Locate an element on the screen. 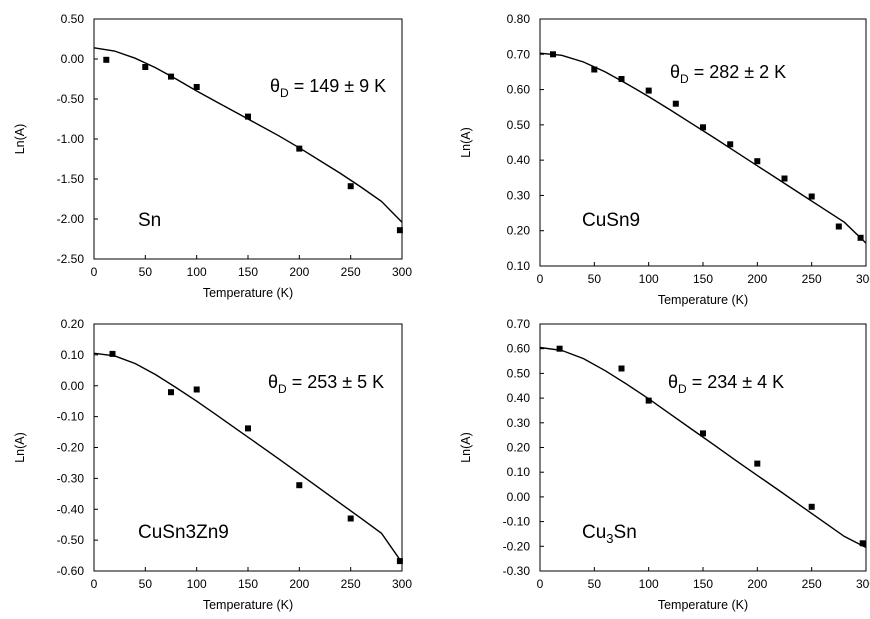 Image resolution: width=870 pixels, height=619 pixels. material-label: Sn is located at coordinates (149, 220).